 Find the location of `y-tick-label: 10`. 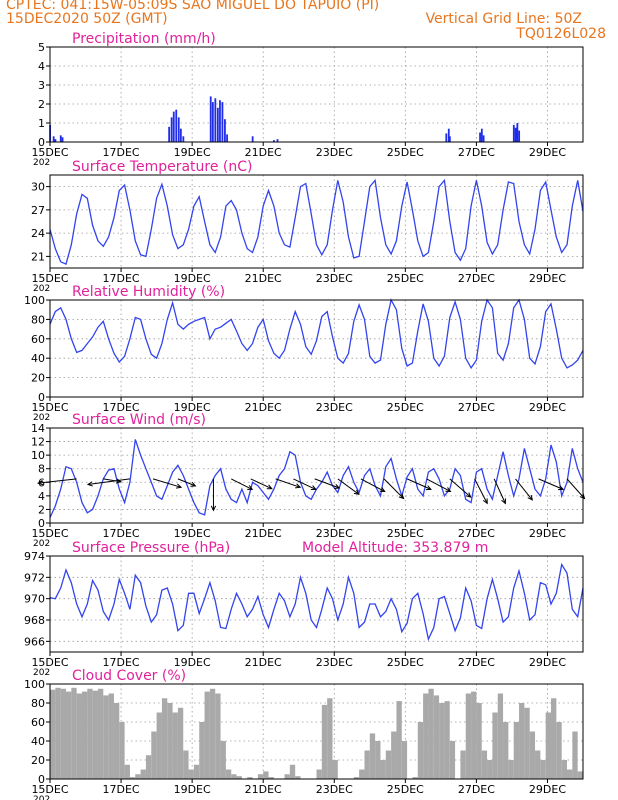

y-tick-label: 10 is located at coordinates (38, 455).